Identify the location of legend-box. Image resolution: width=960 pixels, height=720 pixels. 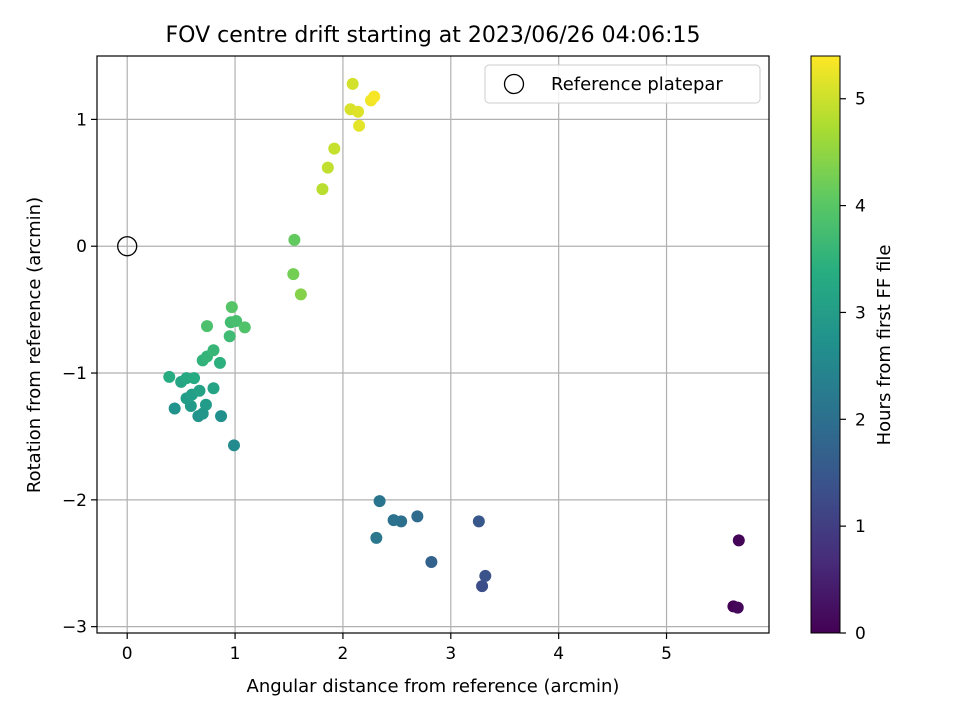
(622, 84).